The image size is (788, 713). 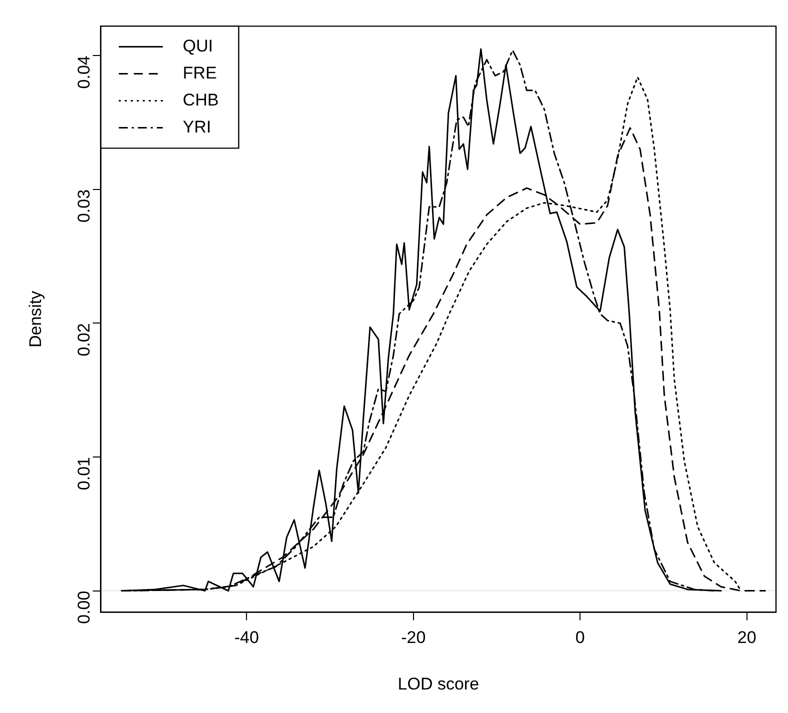 I want to click on legend-label: QUI, so click(x=198, y=46).